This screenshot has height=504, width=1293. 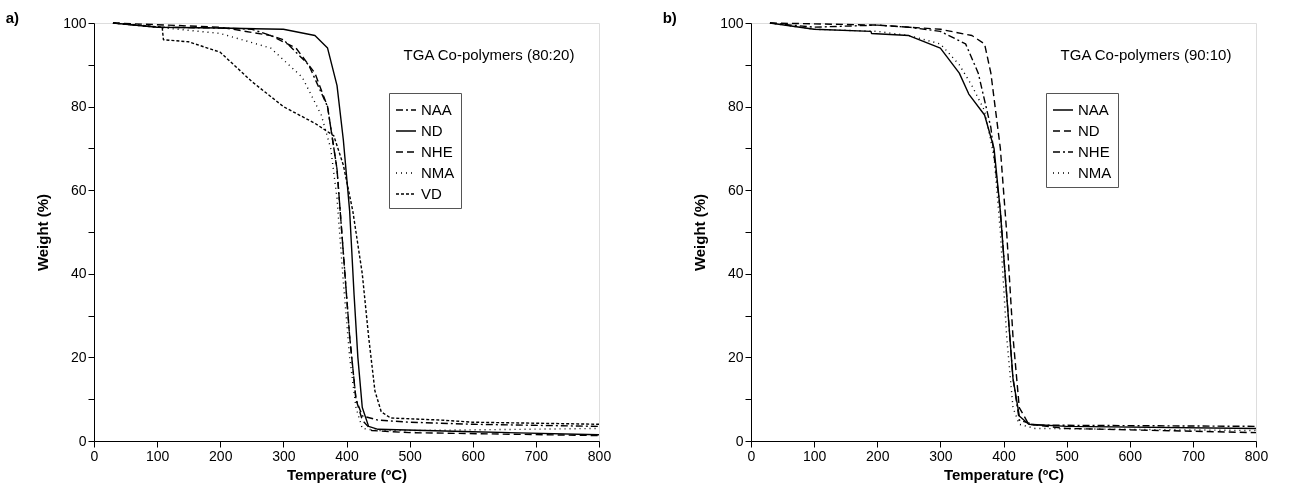 What do you see at coordinates (489, 54) in the screenshot?
I see `annotation: TGA Co-polymers (80:20)` at bounding box center [489, 54].